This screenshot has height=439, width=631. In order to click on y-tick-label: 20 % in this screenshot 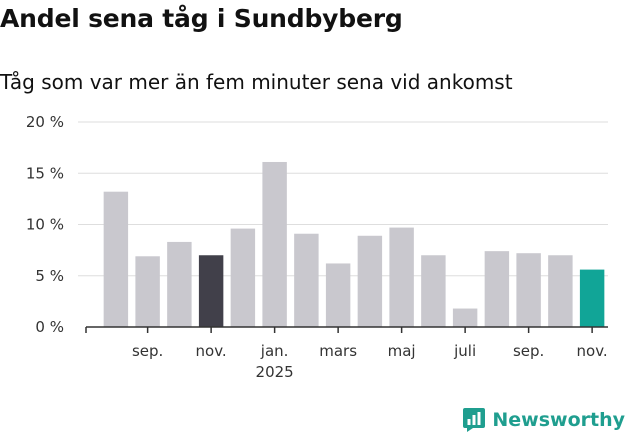, I will do `click(45, 122)`.